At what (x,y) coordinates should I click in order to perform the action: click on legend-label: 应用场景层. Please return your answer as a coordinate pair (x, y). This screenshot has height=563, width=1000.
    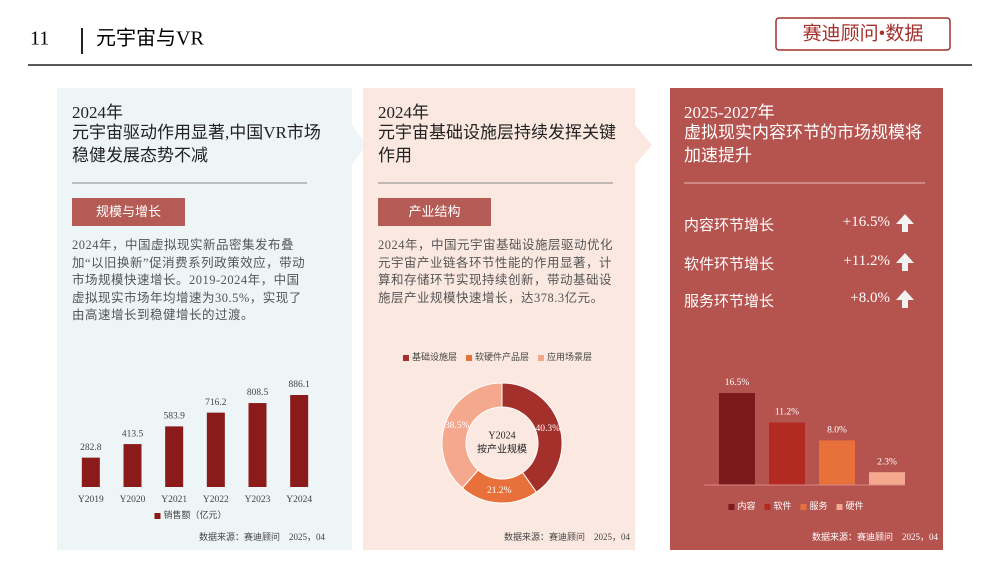
    Looking at the image, I should click on (569, 356).